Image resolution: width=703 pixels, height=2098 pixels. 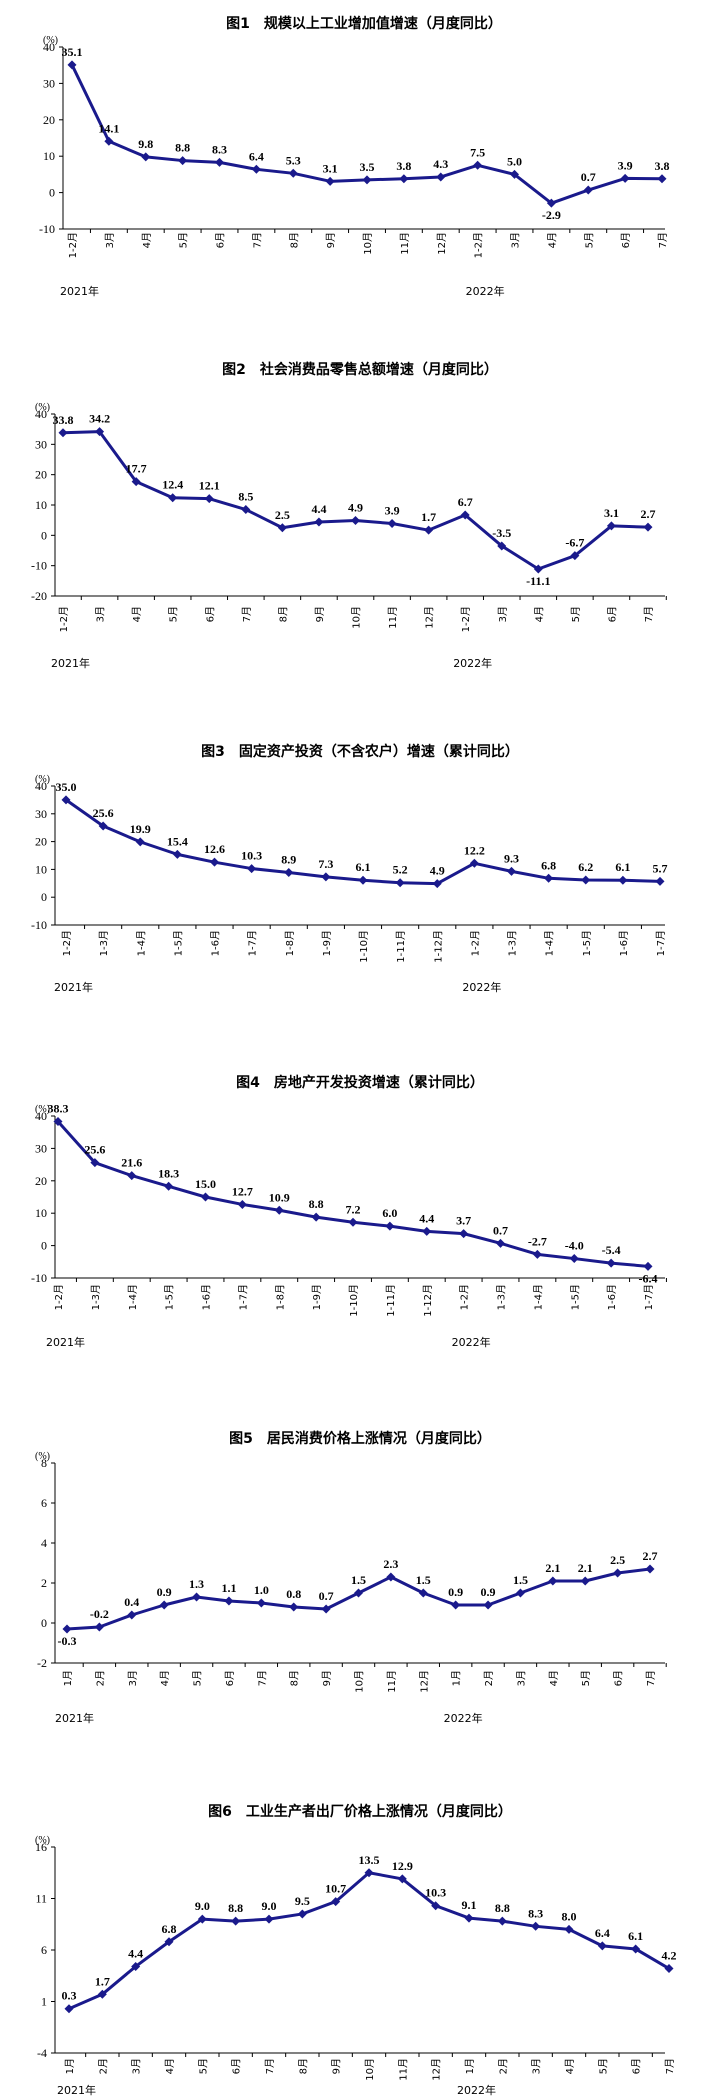 I want to click on x-tick-label: 1-10月, so click(x=354, y=1300).